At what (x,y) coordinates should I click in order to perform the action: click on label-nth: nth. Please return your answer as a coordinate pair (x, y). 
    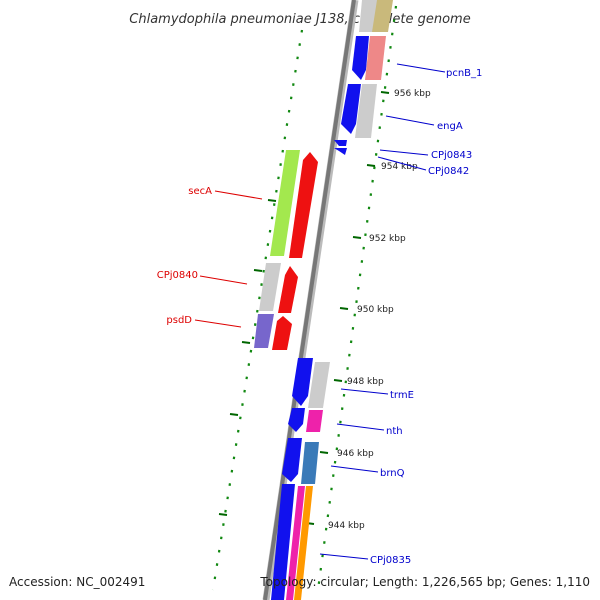
    Looking at the image, I should click on (394, 431).